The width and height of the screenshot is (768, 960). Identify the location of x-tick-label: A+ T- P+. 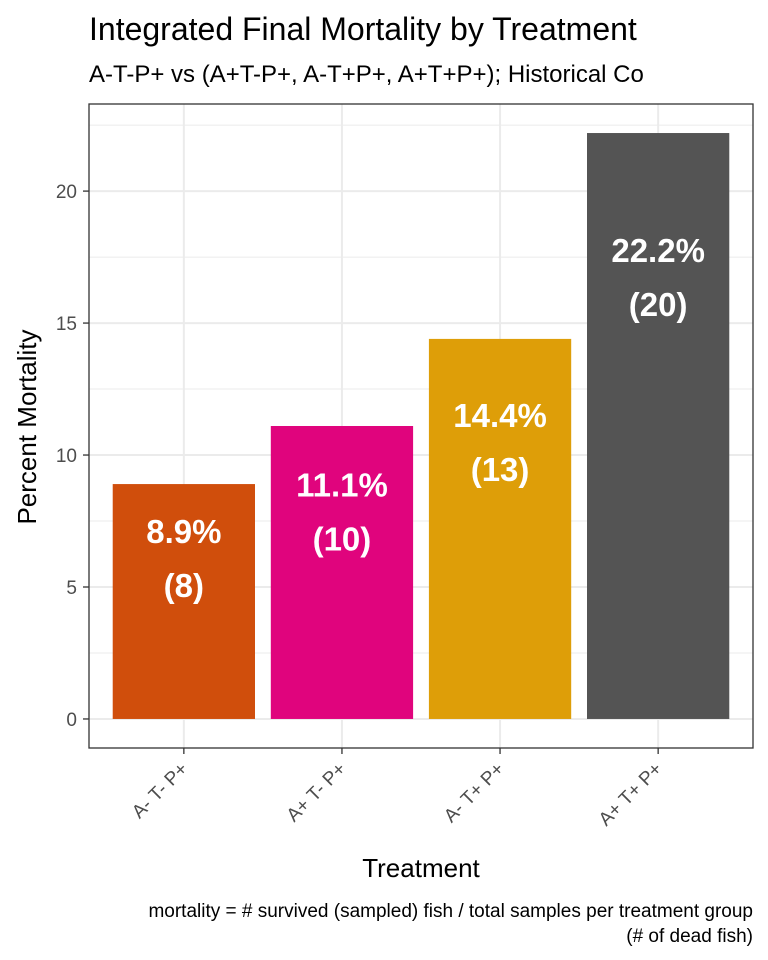
(317, 793).